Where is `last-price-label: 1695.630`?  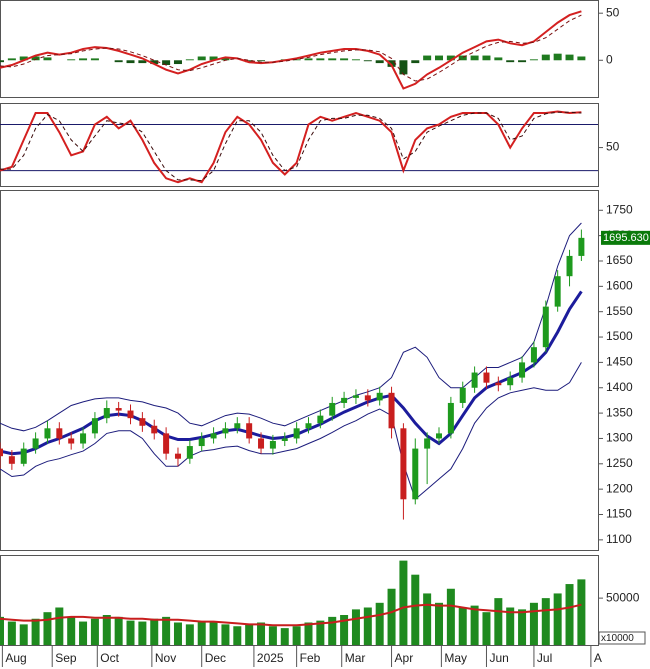 last-price-label: 1695.630 is located at coordinates (626, 238).